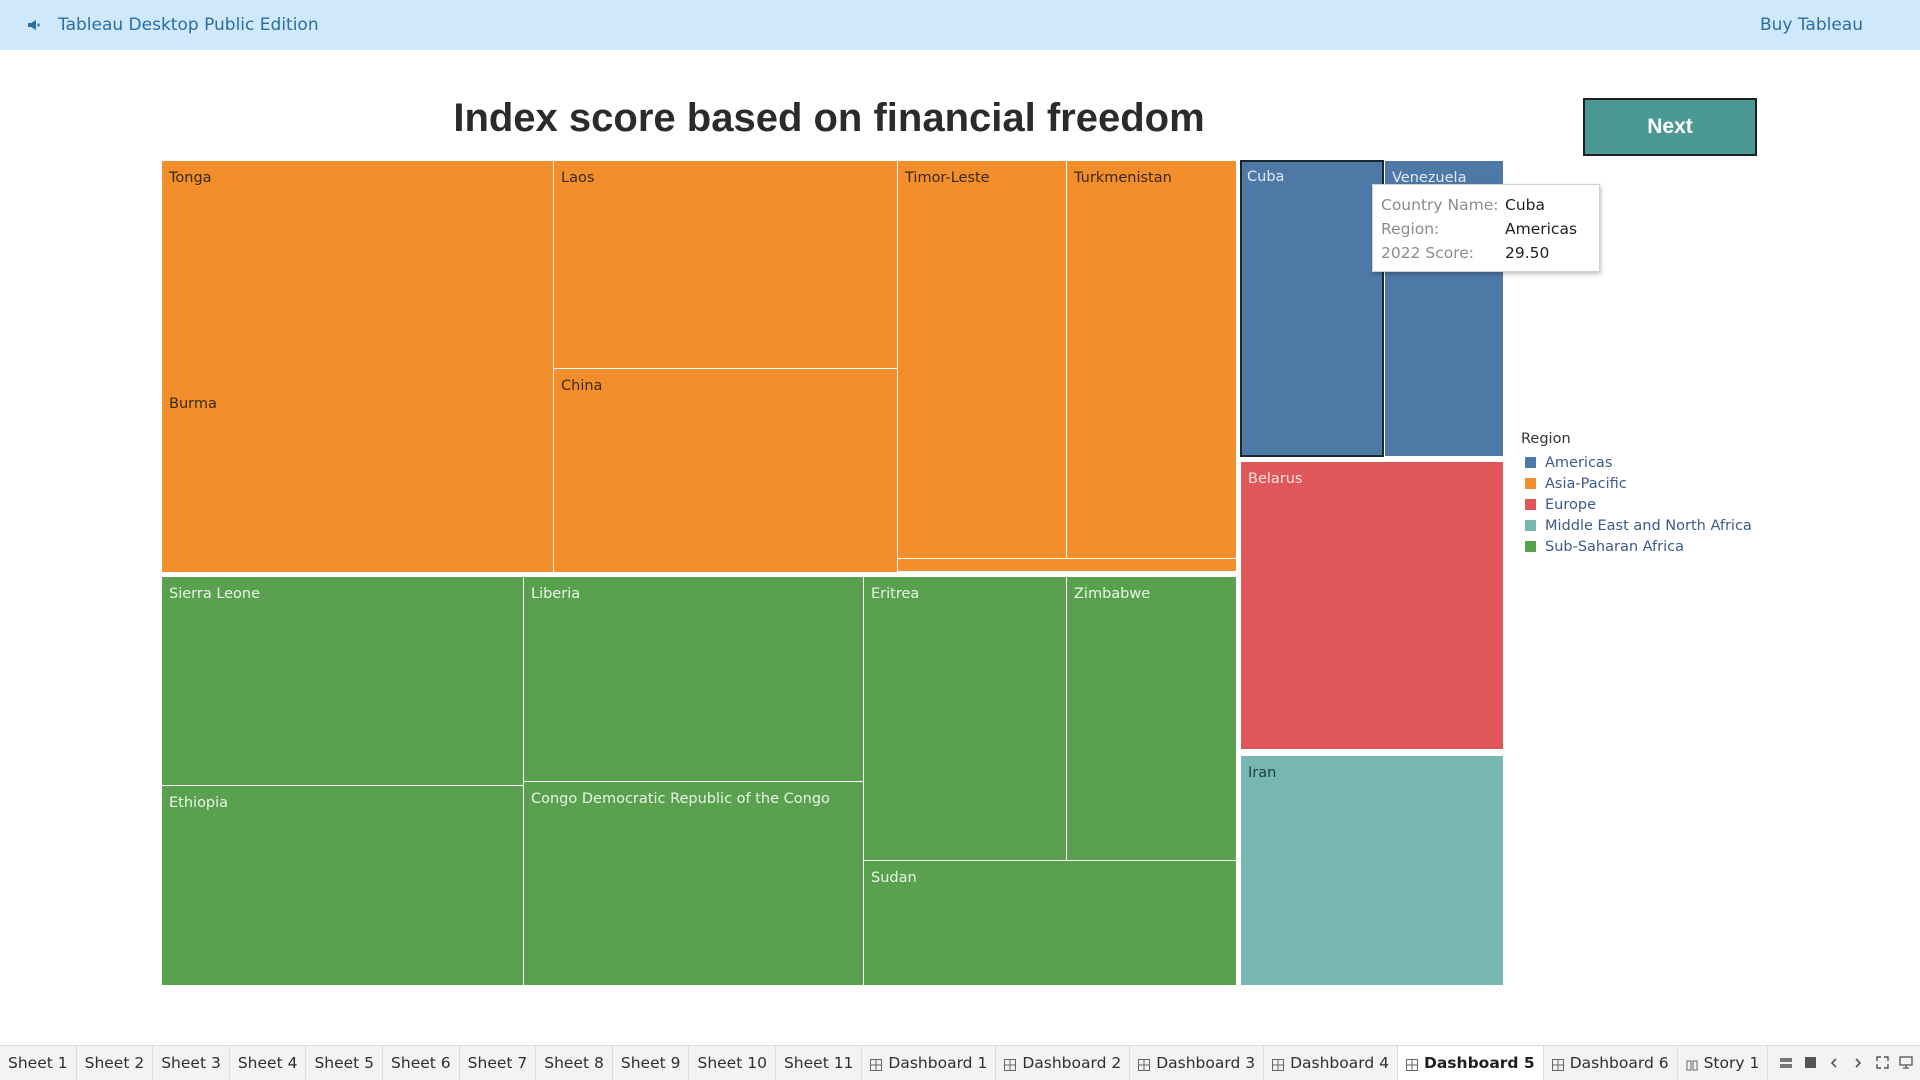  What do you see at coordinates (1262, 773) in the screenshot?
I see `treemap-cell-label: Iran` at bounding box center [1262, 773].